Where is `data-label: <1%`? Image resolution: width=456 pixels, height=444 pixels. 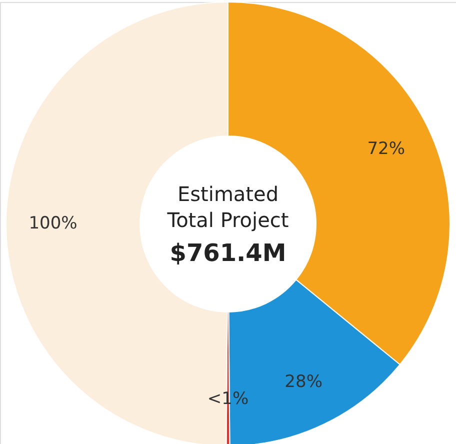
data-label: <1% is located at coordinates (228, 399).